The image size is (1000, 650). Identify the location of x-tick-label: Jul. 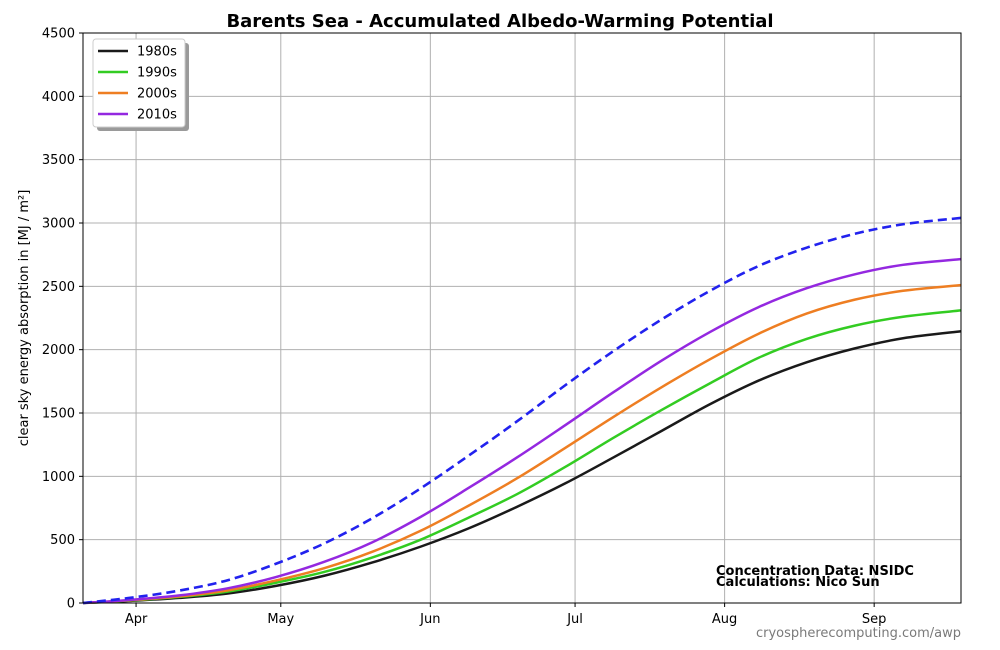
(574, 619).